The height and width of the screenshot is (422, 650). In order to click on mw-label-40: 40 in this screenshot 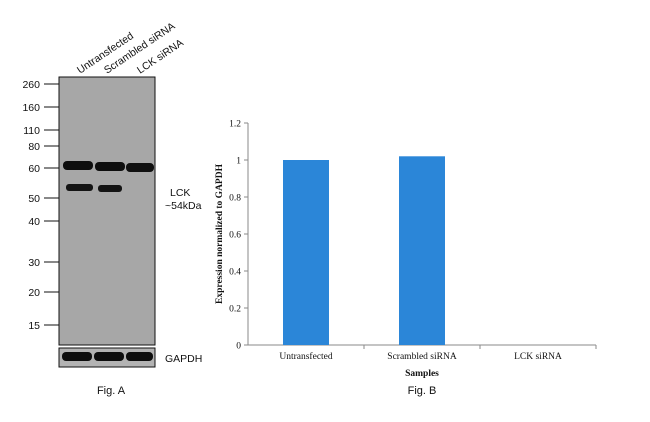, I will do `click(34, 222)`.